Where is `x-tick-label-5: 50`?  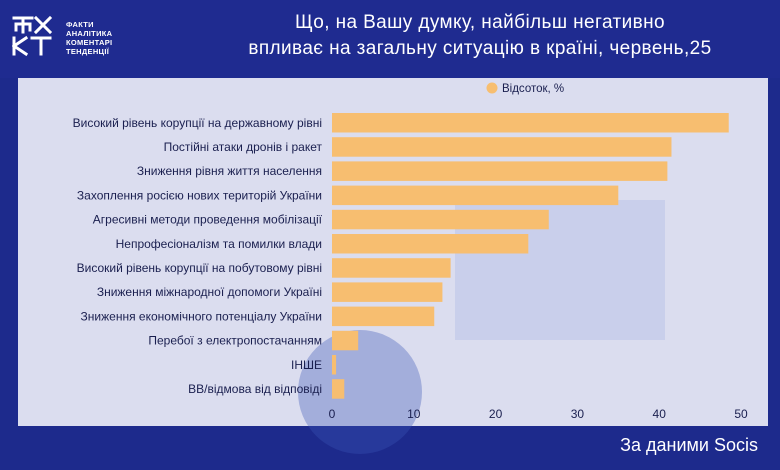 x-tick-label-5: 50 is located at coordinates (741, 414).